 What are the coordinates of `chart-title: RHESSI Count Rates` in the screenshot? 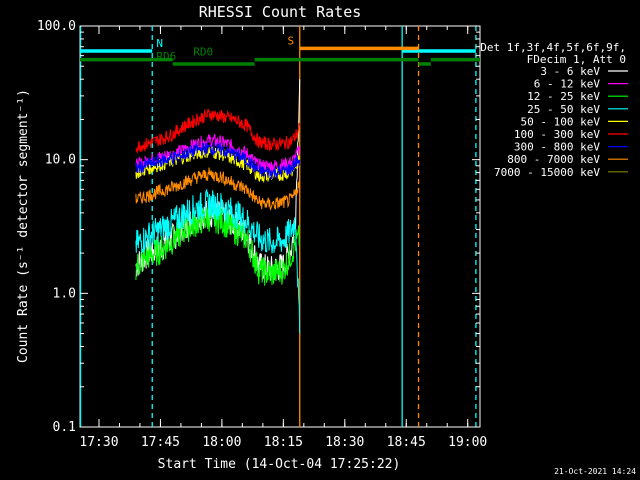 It's located at (280, 12).